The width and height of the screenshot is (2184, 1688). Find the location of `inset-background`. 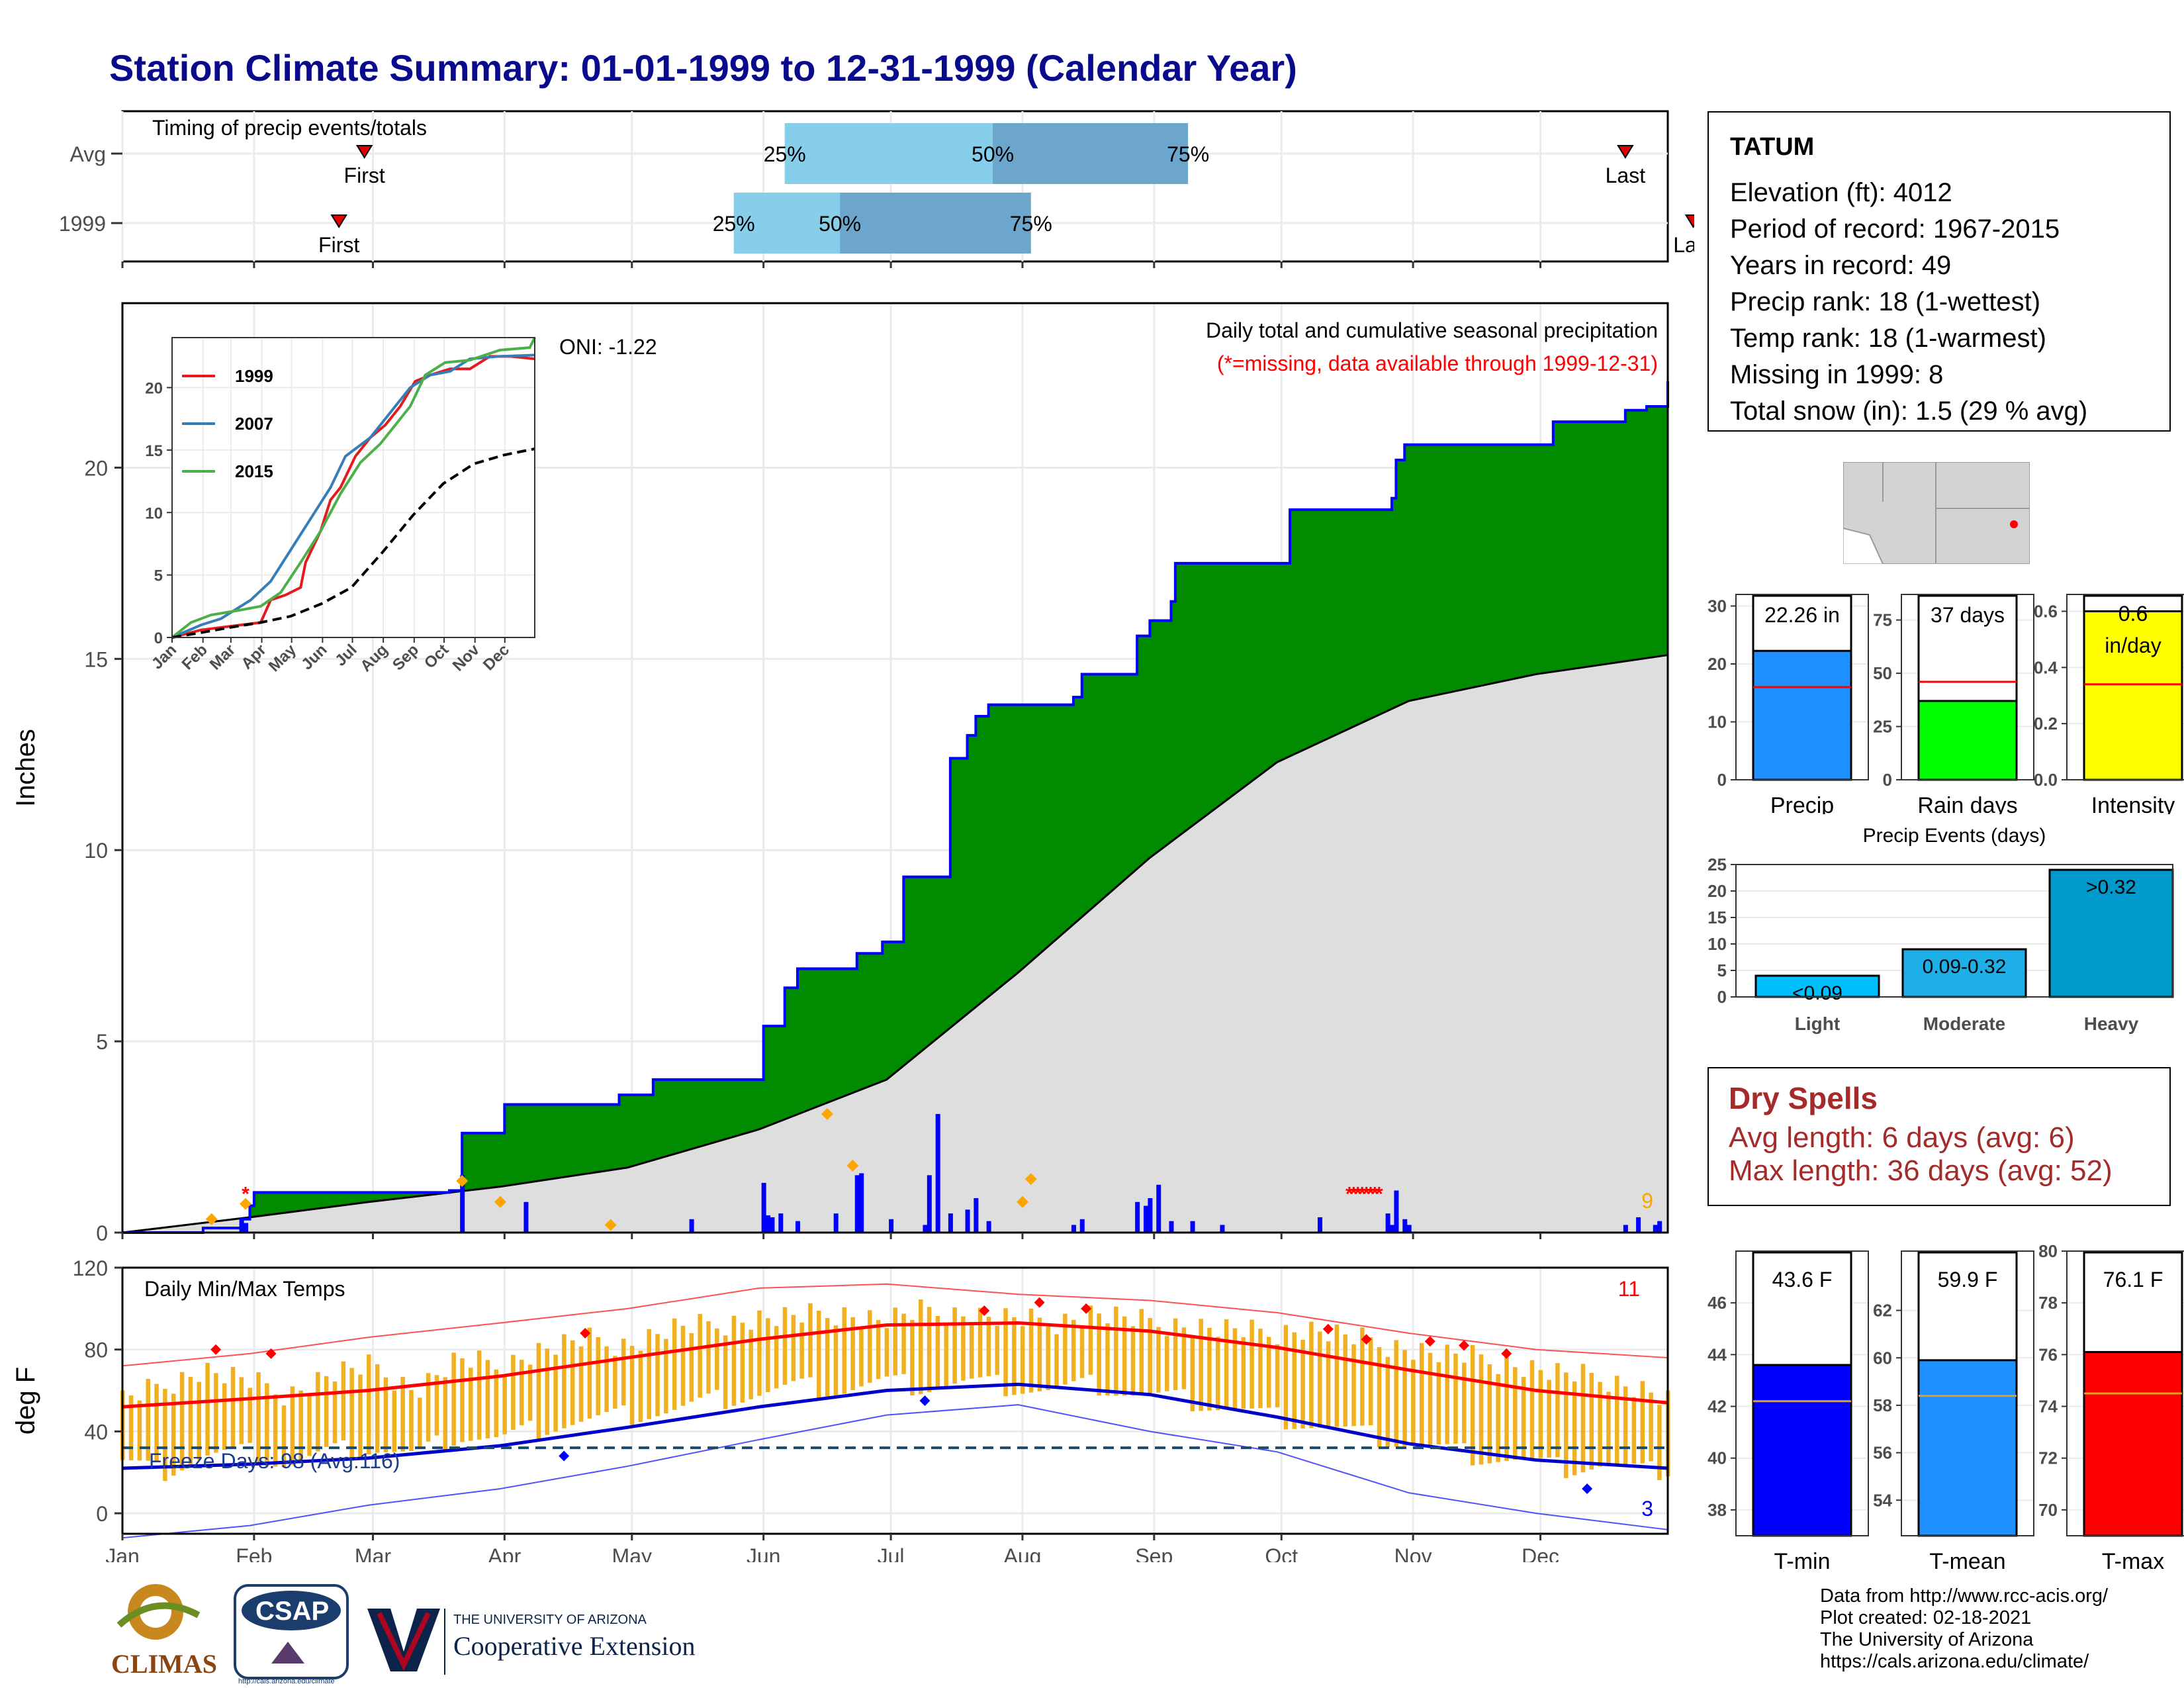

inset-background is located at coordinates (353, 487).